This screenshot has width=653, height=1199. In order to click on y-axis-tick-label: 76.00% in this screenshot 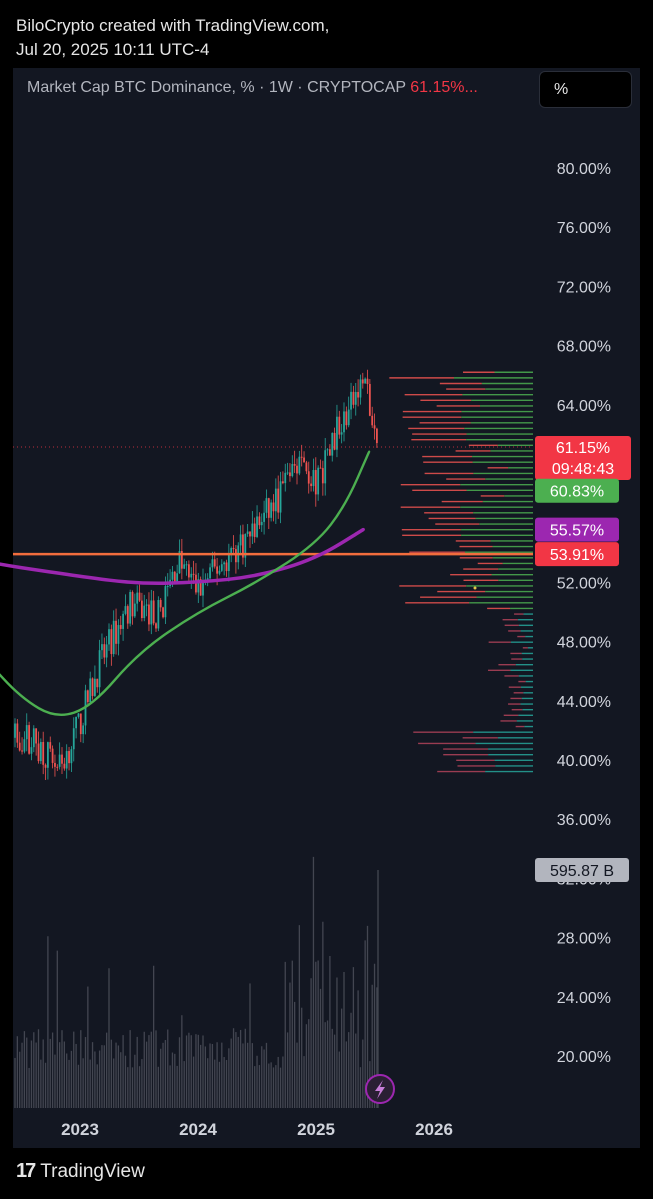, I will do `click(584, 228)`.